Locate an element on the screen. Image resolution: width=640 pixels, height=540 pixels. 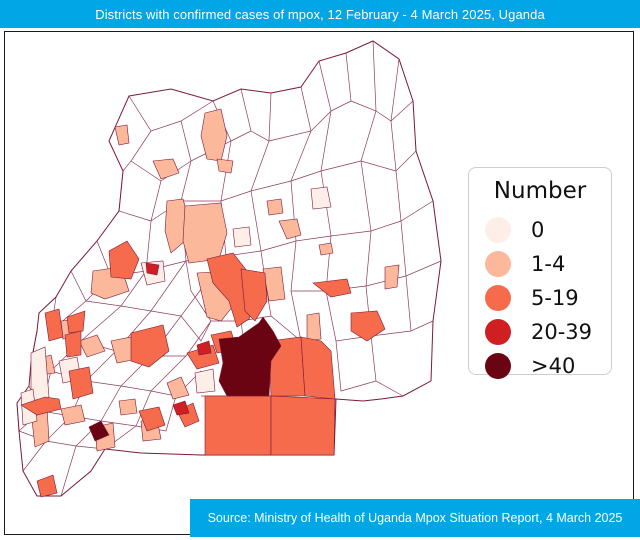
legend-label-20-39: 20-39 is located at coordinates (562, 332).